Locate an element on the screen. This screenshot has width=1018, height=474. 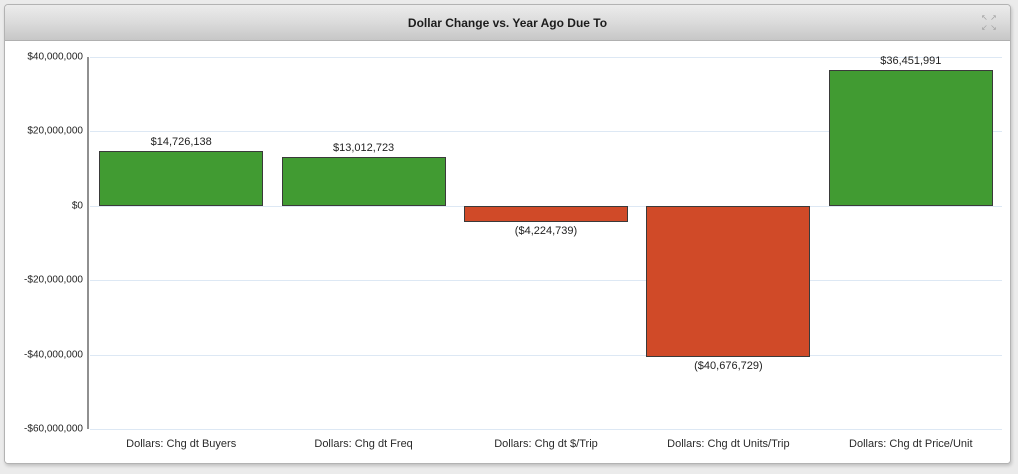
bar-value-label: ($40,676,729) is located at coordinates (728, 366).